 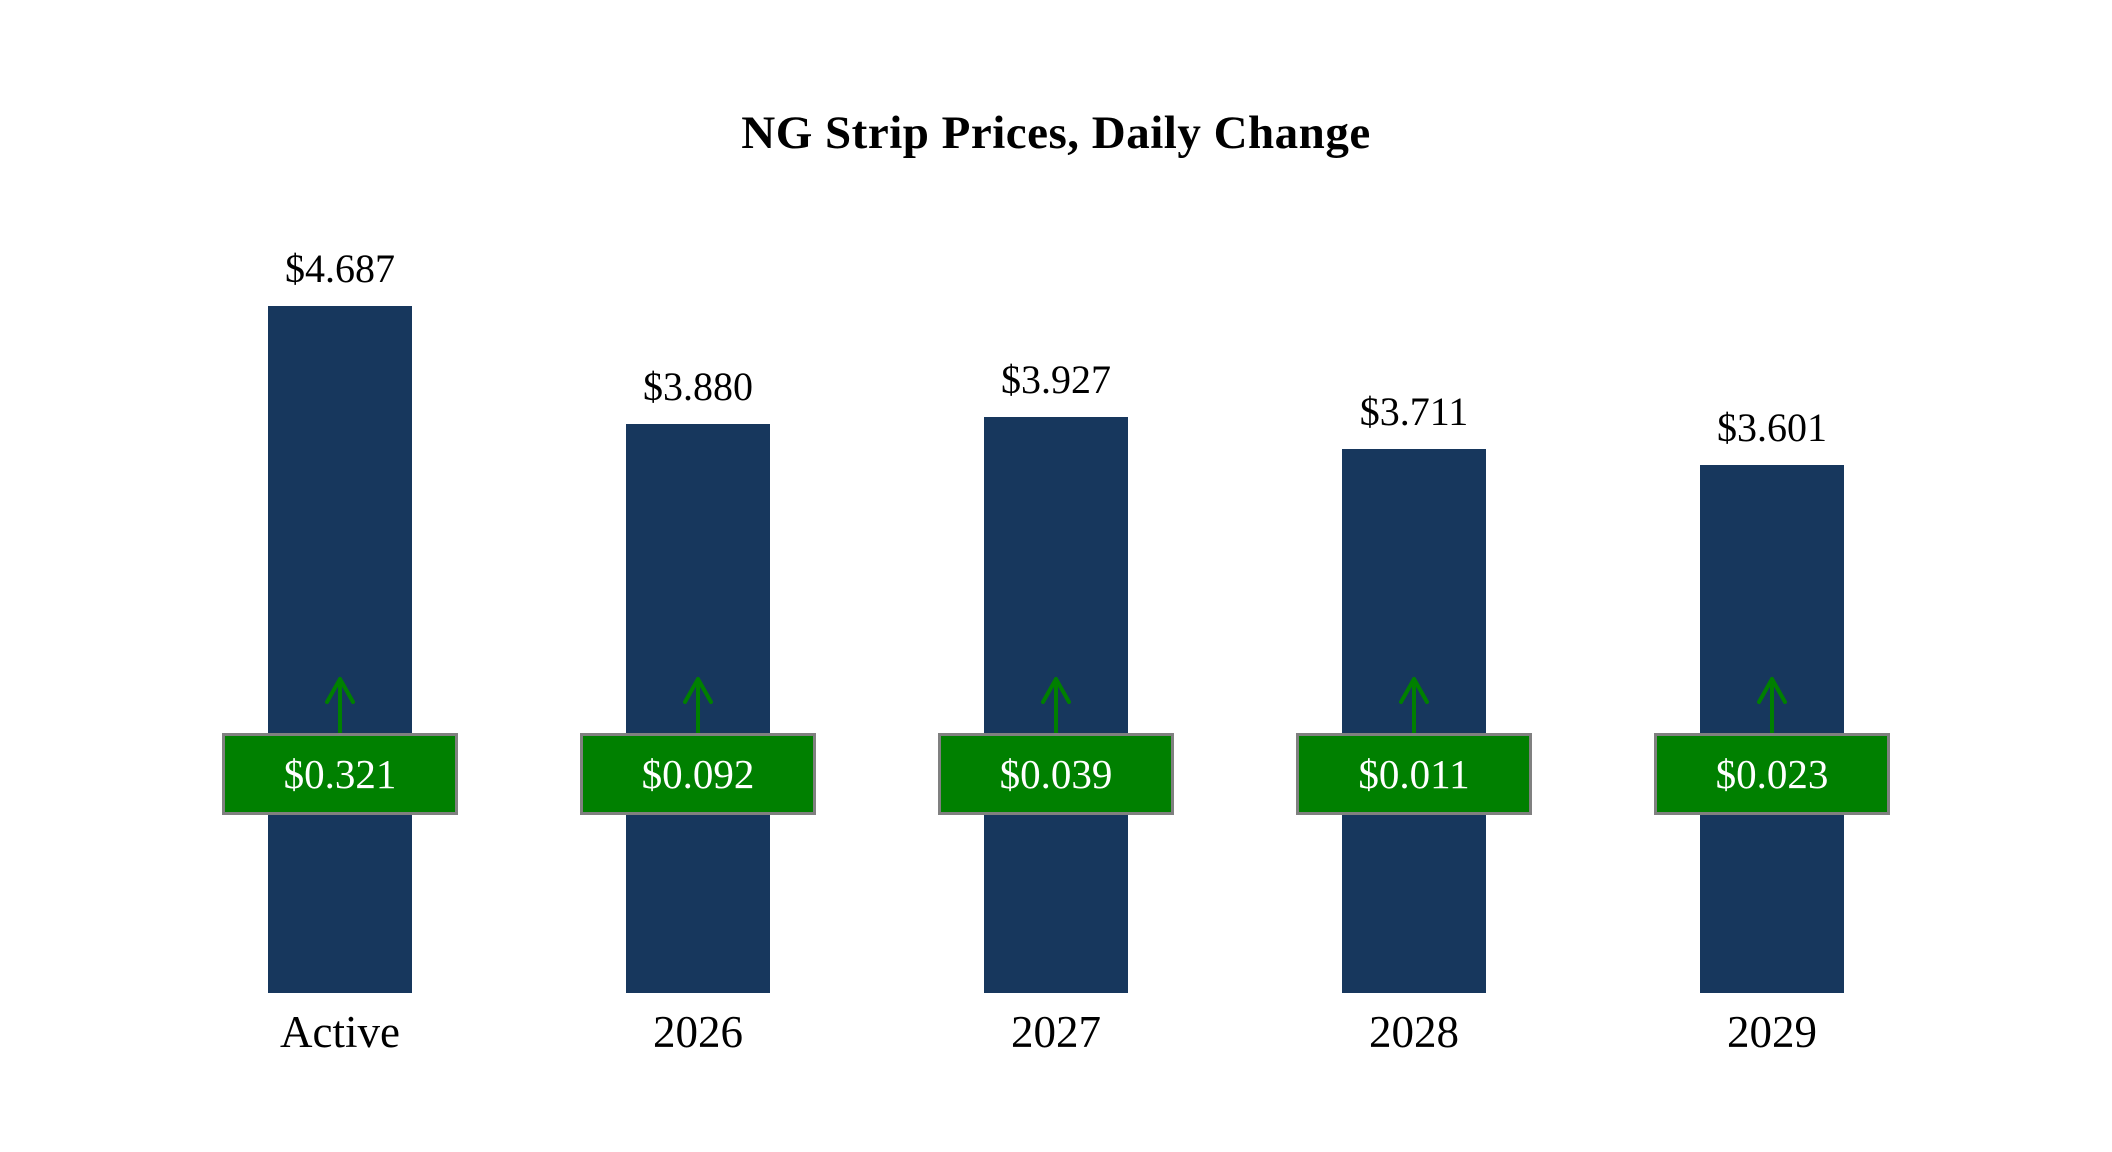 What do you see at coordinates (1414, 411) in the screenshot?
I see `bar-value-label: $3.711` at bounding box center [1414, 411].